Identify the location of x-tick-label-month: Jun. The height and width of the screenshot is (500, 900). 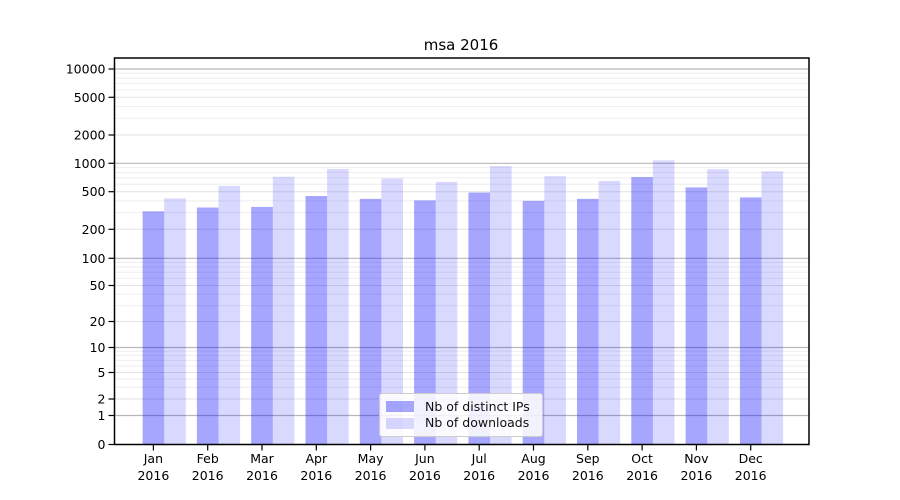
(424, 458).